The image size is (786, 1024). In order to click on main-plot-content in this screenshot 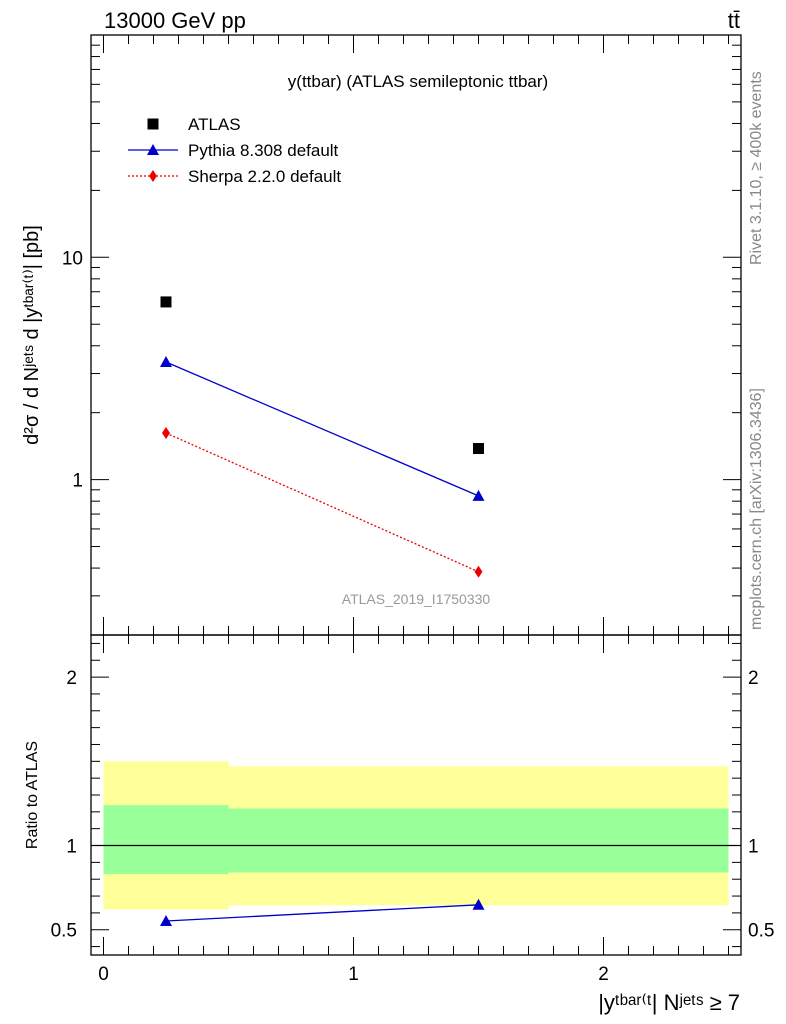, I will do `click(322, 437)`.